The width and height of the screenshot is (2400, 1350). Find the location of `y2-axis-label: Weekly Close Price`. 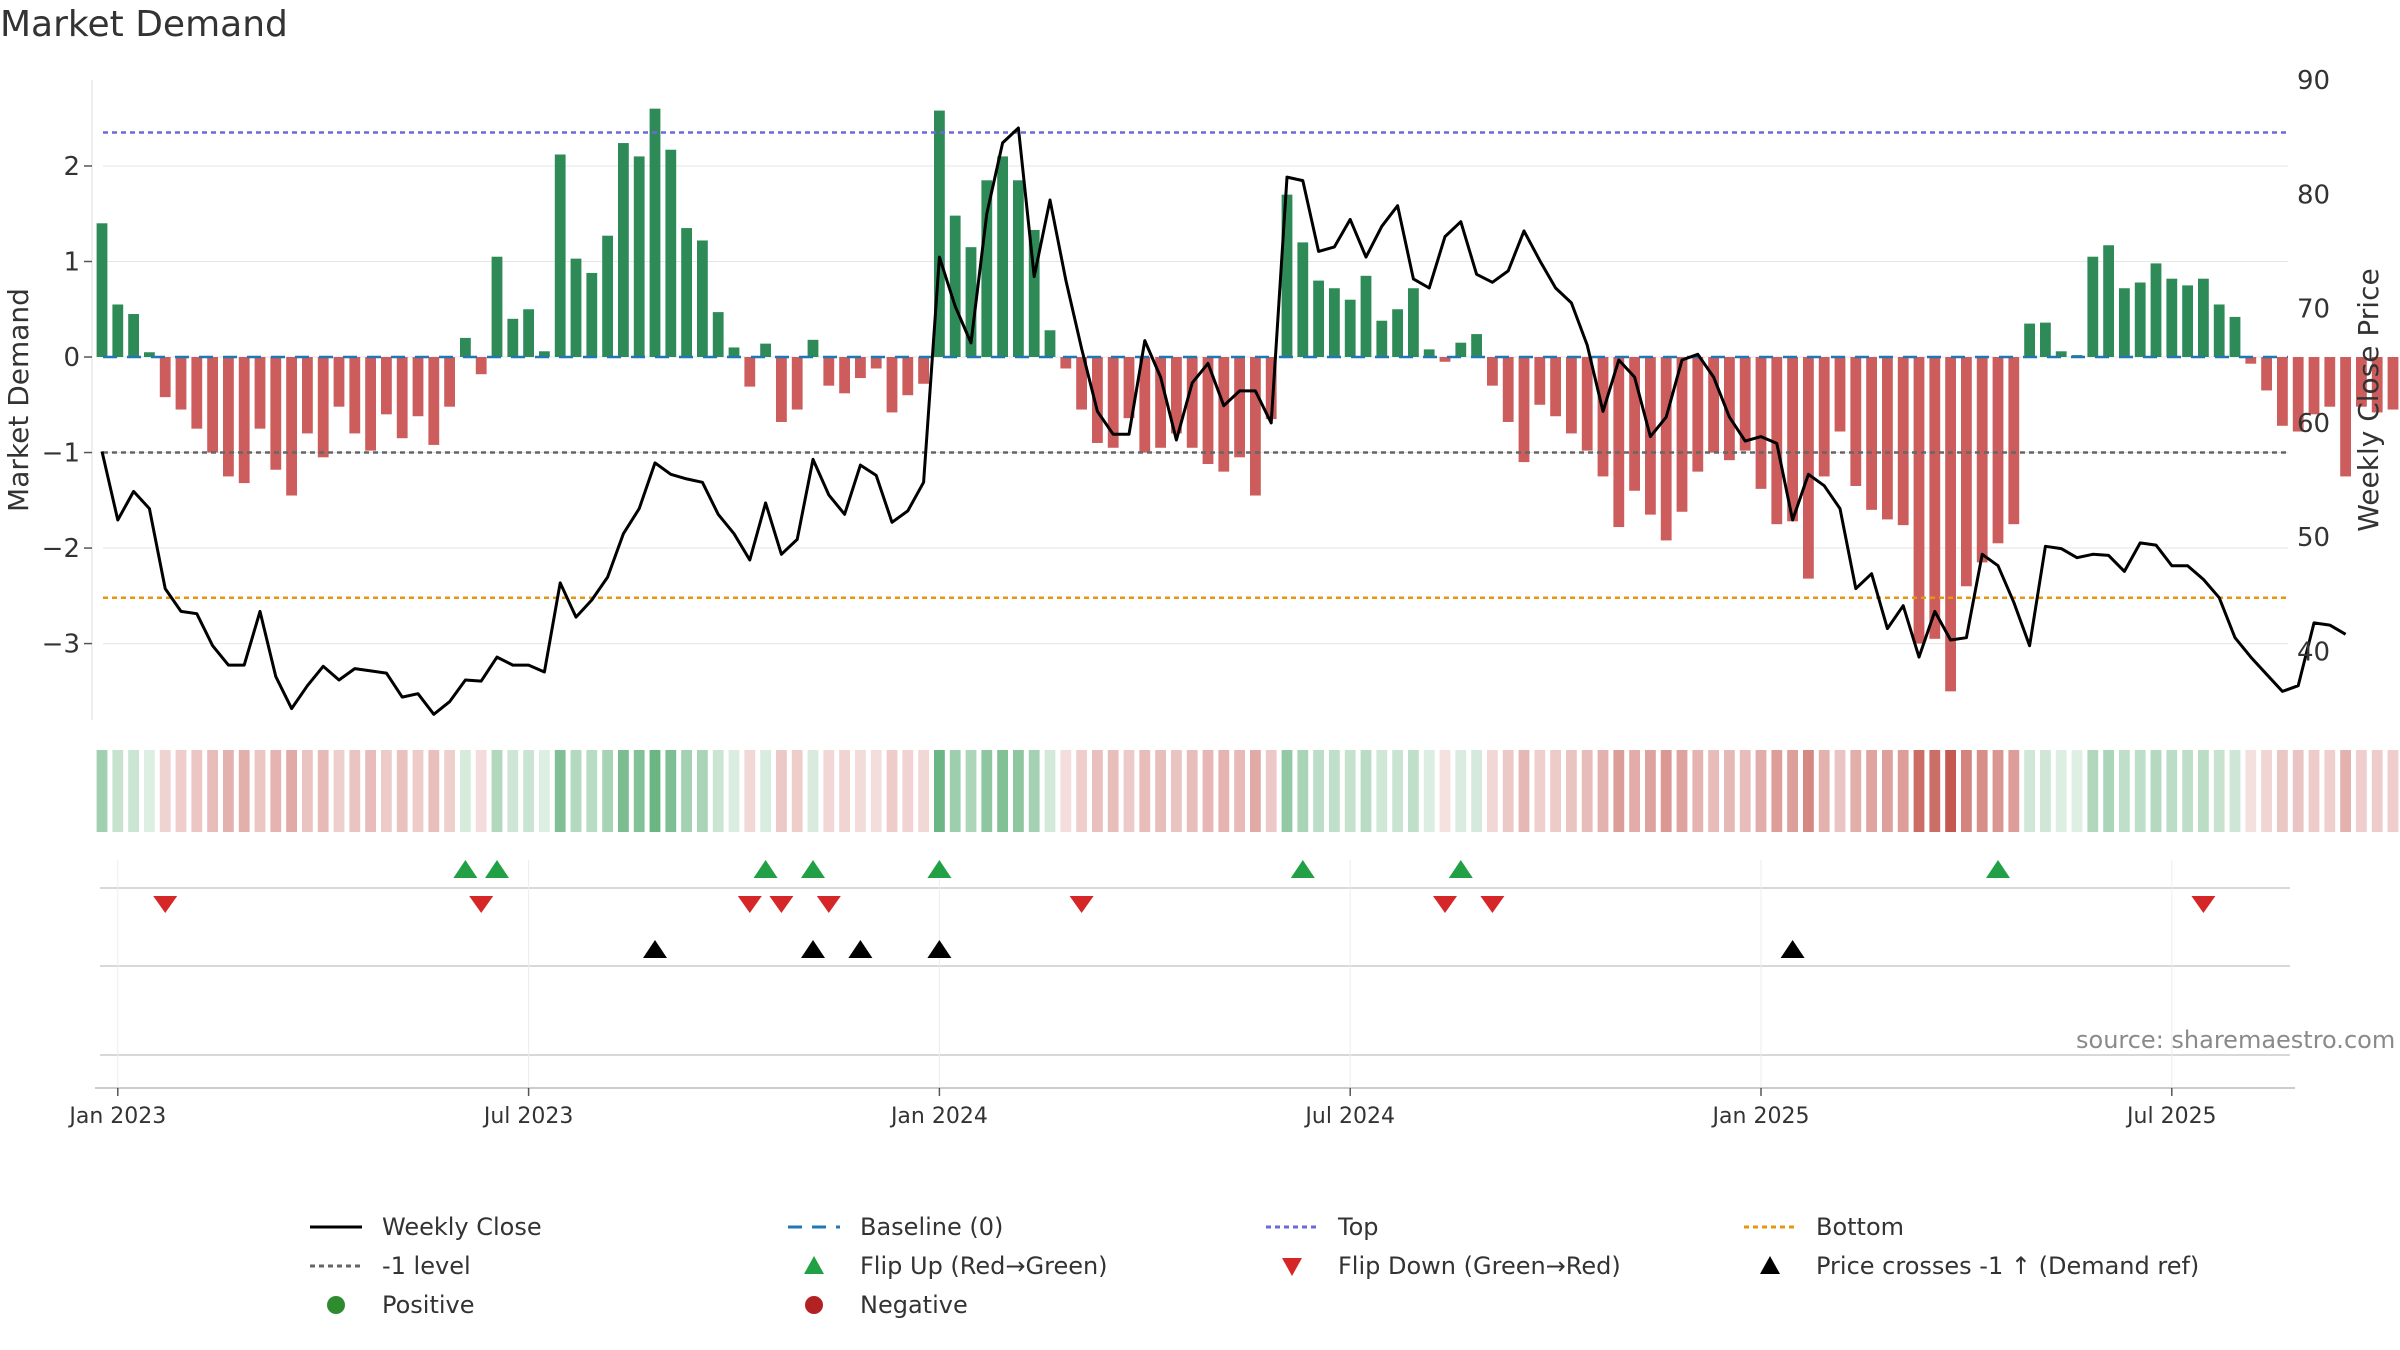

y2-axis-label: Weekly Close Price is located at coordinates (2368, 399).